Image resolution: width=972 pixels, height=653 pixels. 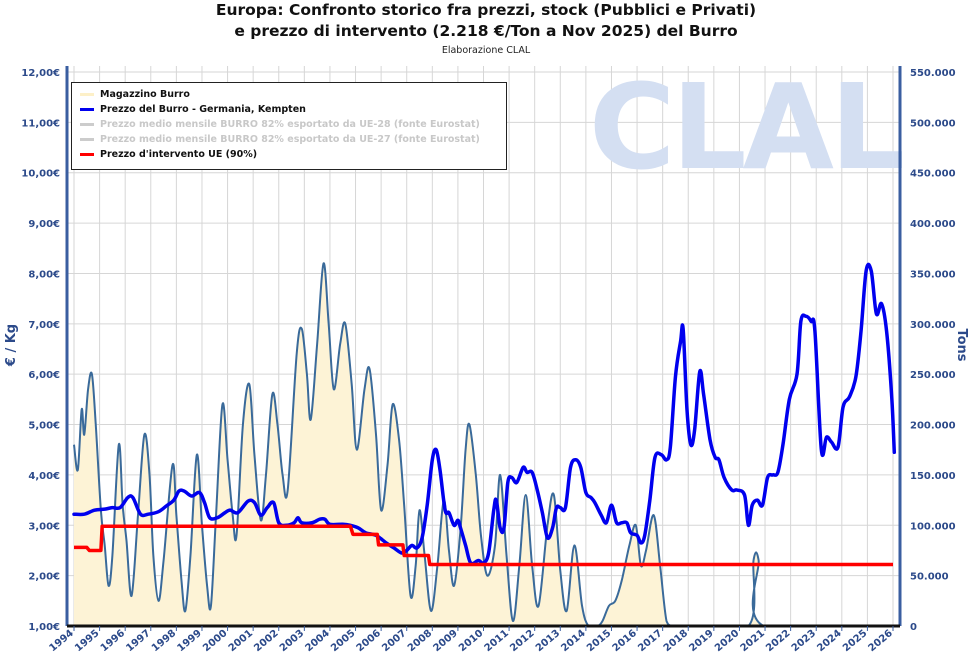 I want to click on x-tick-label: 2012, so click(x=522, y=640).